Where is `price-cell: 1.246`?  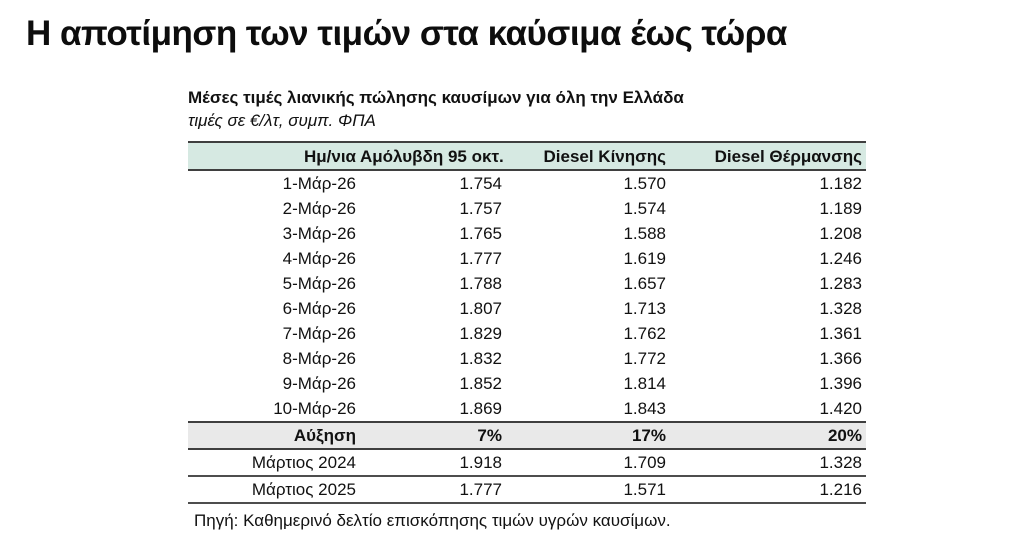 price-cell: 1.246 is located at coordinates (840, 258).